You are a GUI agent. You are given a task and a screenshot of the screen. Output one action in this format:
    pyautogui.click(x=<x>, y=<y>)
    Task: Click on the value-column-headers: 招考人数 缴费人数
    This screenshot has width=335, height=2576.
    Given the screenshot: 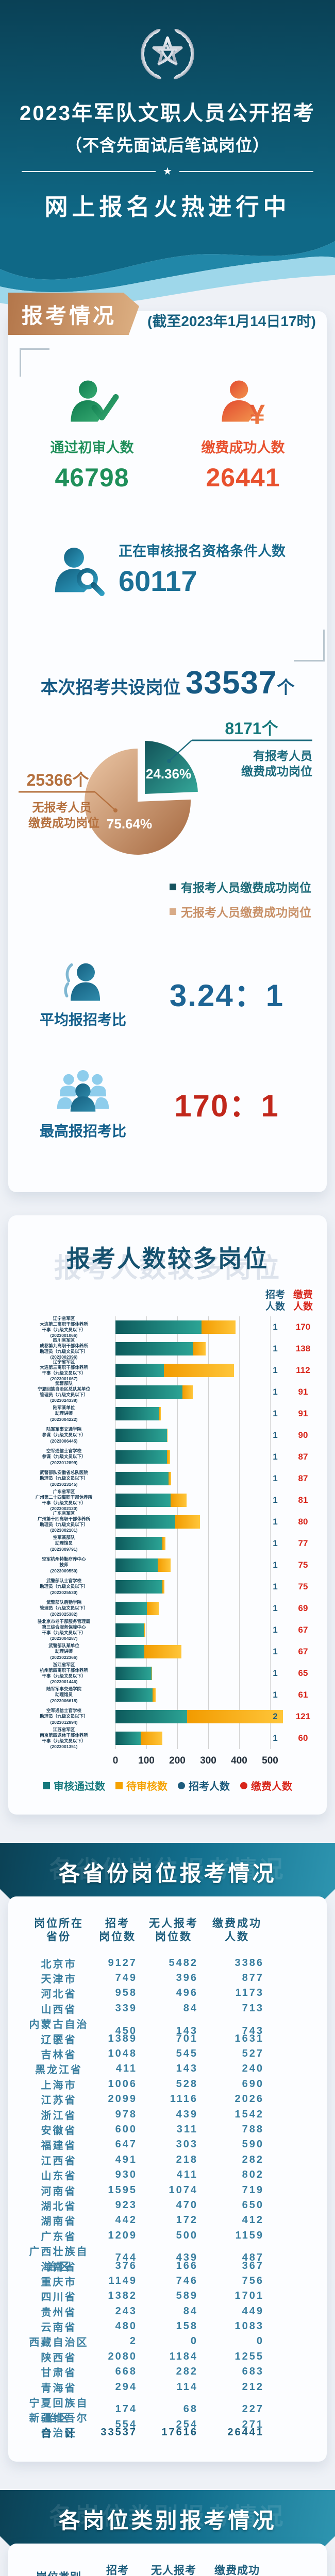 What is the action you would take?
    pyautogui.click(x=167, y=1303)
    